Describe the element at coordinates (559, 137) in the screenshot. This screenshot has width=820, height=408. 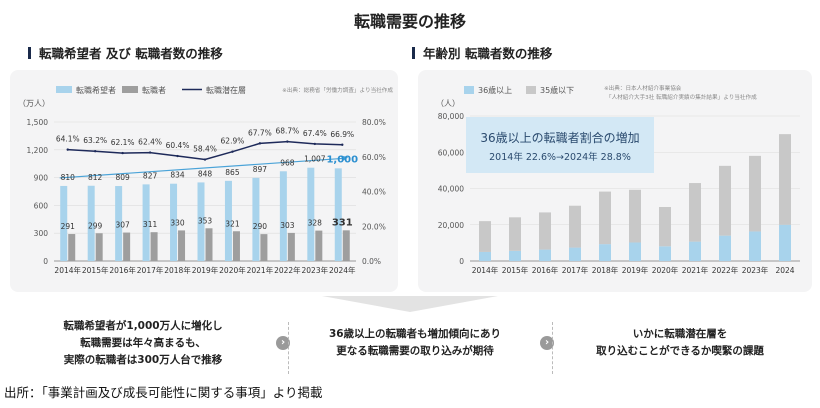
I see `callout-title: 36歳以上の転職者割合の増加` at that location.